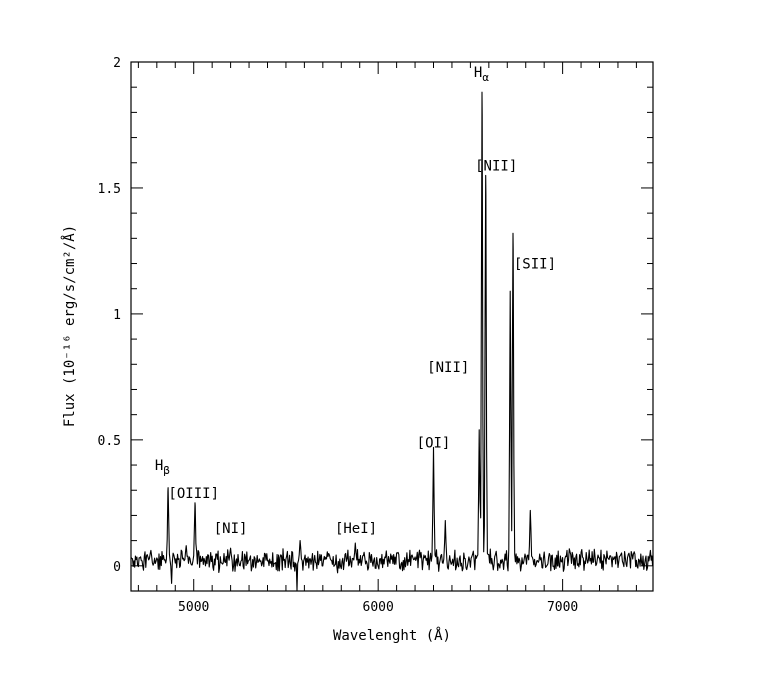 Image resolution: width=771 pixels, height=697 pixels. Describe the element at coordinates (392, 635) in the screenshot. I see `x-axis-label: Wavelenght (Å)` at that location.